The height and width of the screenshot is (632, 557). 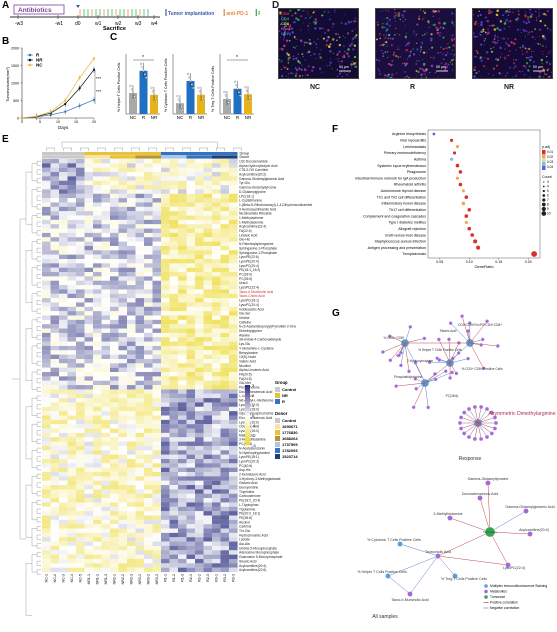 I want to click on dendro-branch, so click(x=39, y=215).